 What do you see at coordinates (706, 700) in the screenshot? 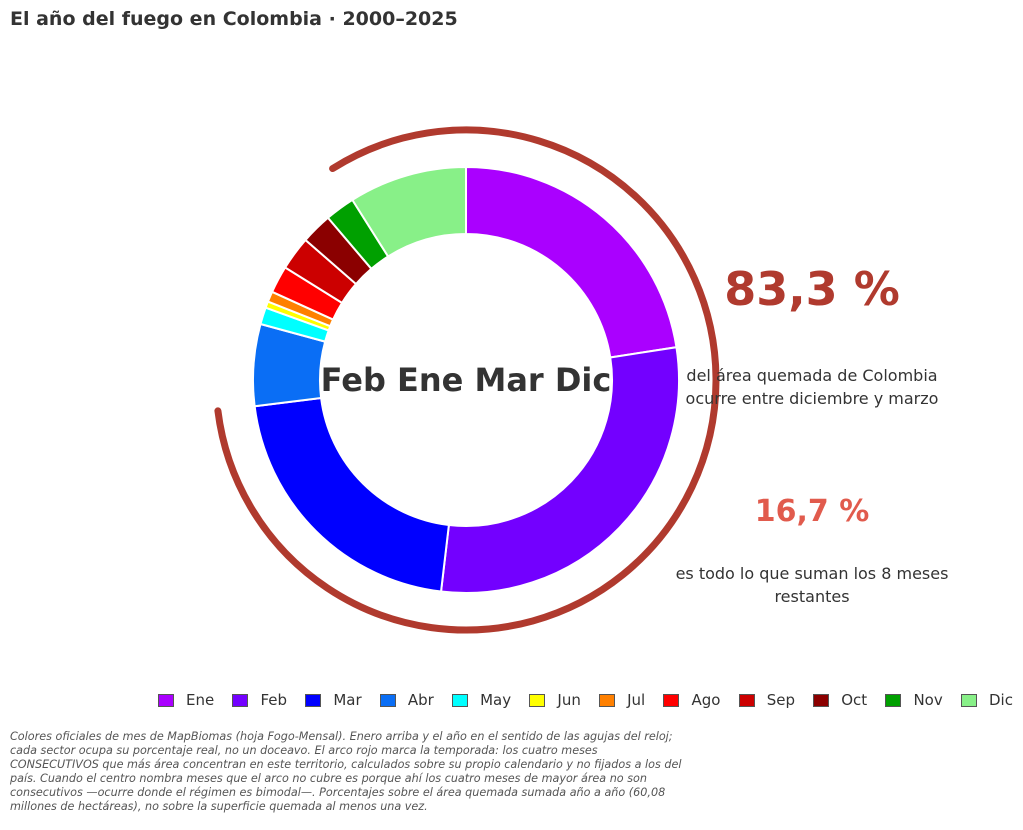
I see `legend-label: Ago` at bounding box center [706, 700].